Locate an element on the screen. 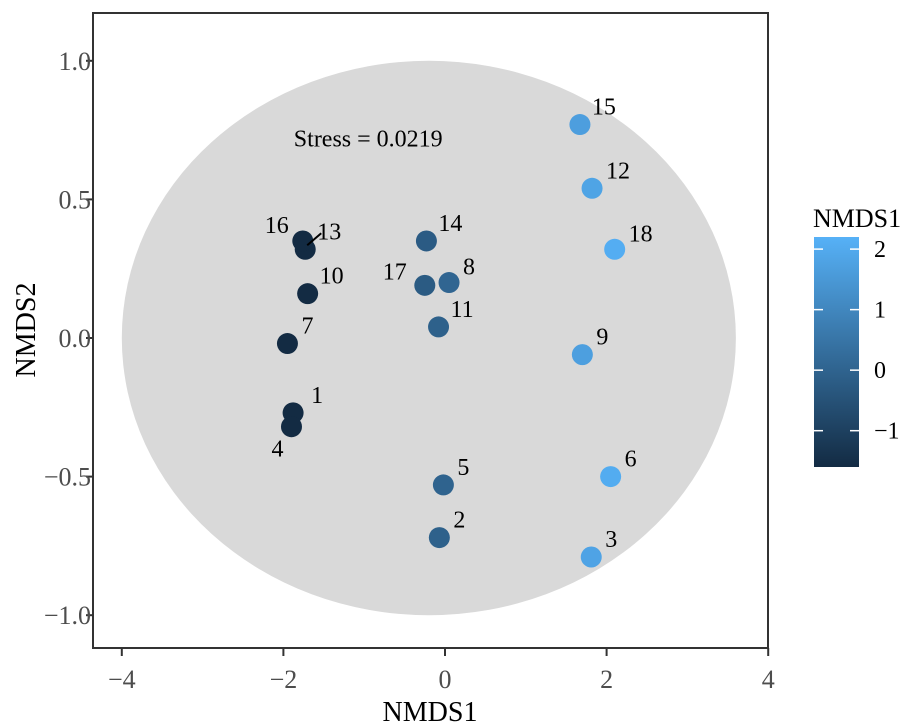 The image size is (922, 728). point-label-10: 10 is located at coordinates (332, 277).